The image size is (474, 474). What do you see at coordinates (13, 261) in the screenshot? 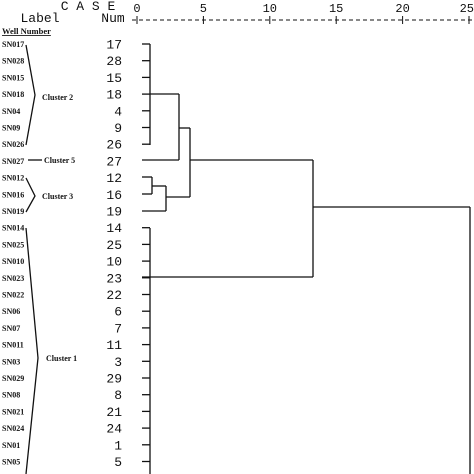
I see `well-label: SN010` at bounding box center [13, 261].